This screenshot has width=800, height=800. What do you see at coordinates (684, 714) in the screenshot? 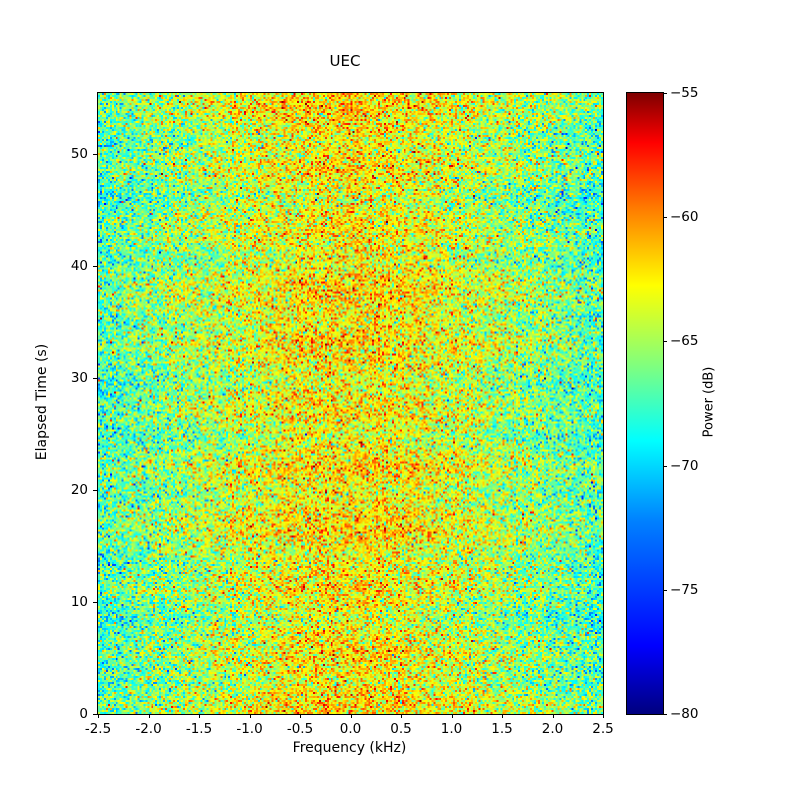
I see `colorbar-tick-label: −80` at bounding box center [684, 714].